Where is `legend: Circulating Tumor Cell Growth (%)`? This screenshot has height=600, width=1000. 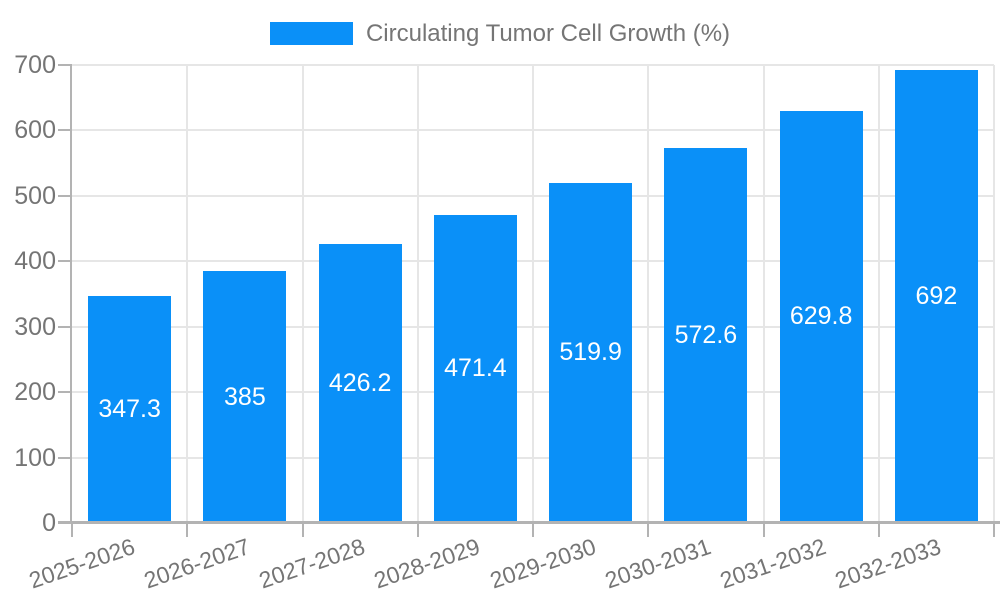 legend: Circulating Tumor Cell Growth (%) is located at coordinates (500, 33).